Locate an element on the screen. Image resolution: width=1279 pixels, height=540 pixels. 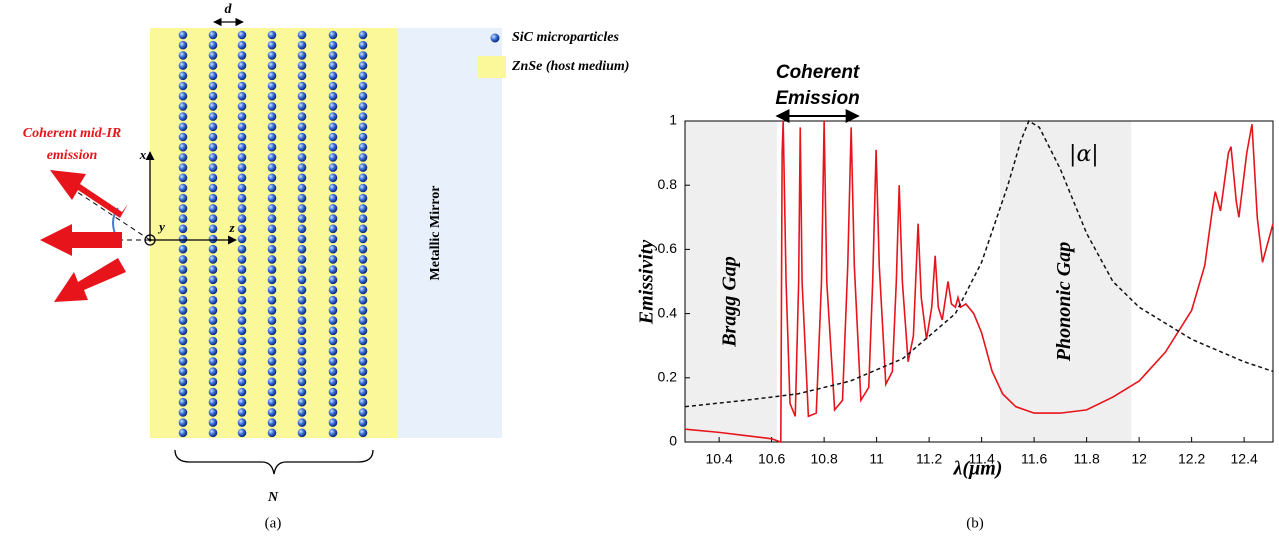
particle-array is located at coordinates (273, 234).